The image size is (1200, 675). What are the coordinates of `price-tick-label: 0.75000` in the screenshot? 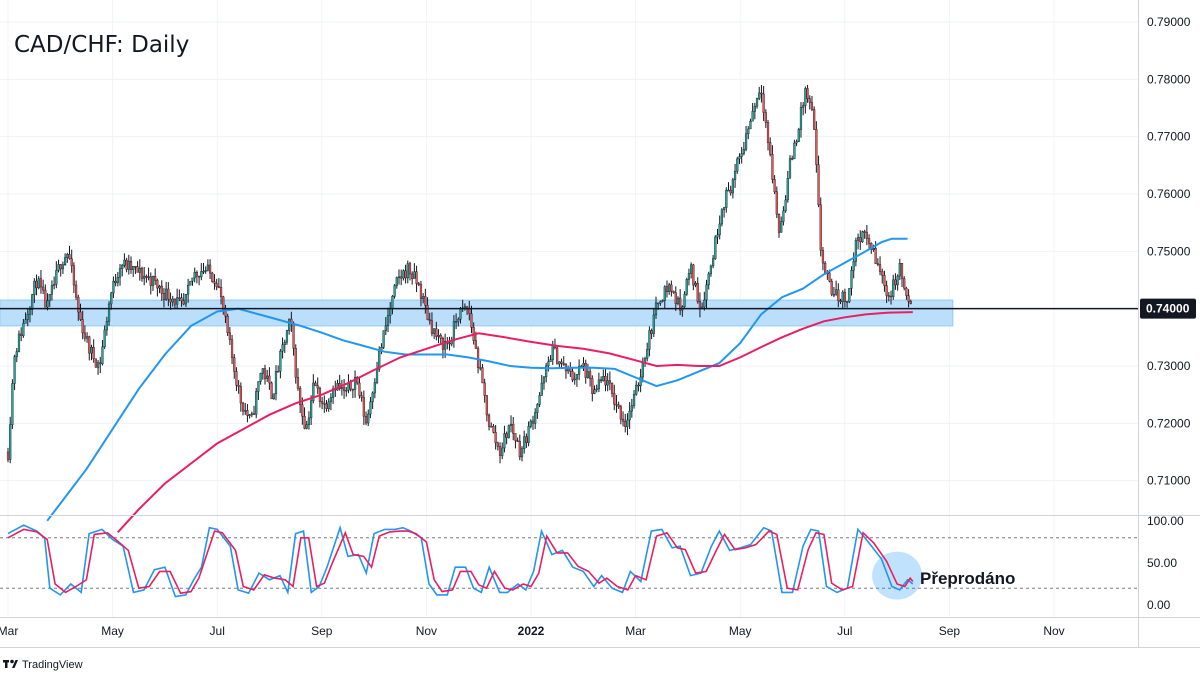 It's located at (1169, 251).